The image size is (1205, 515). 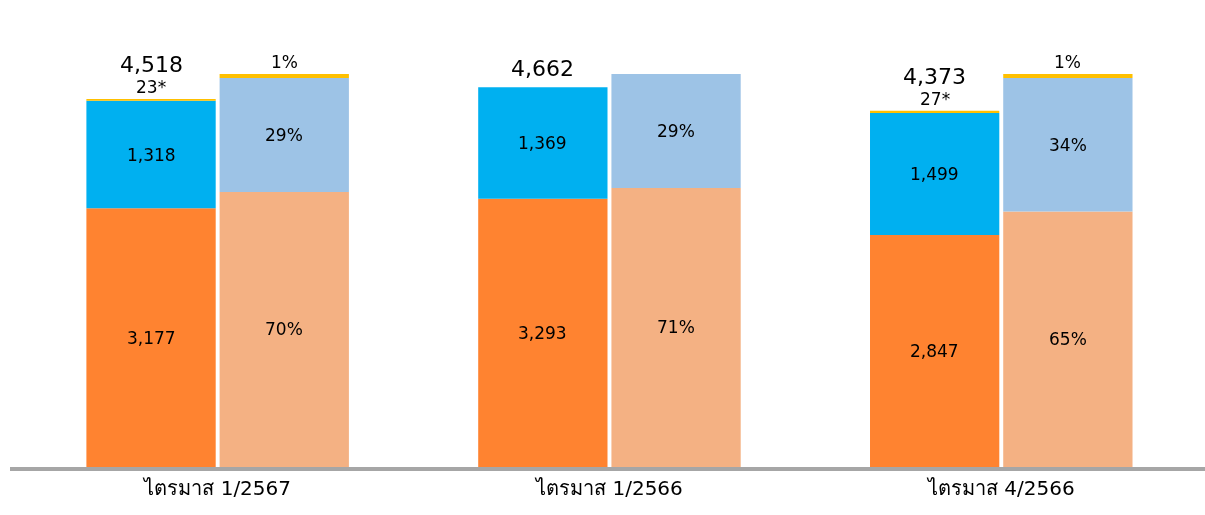 What do you see at coordinates (217, 488) in the screenshot?
I see `x-tick-label: ไตรมาส 1/2567` at bounding box center [217, 488].